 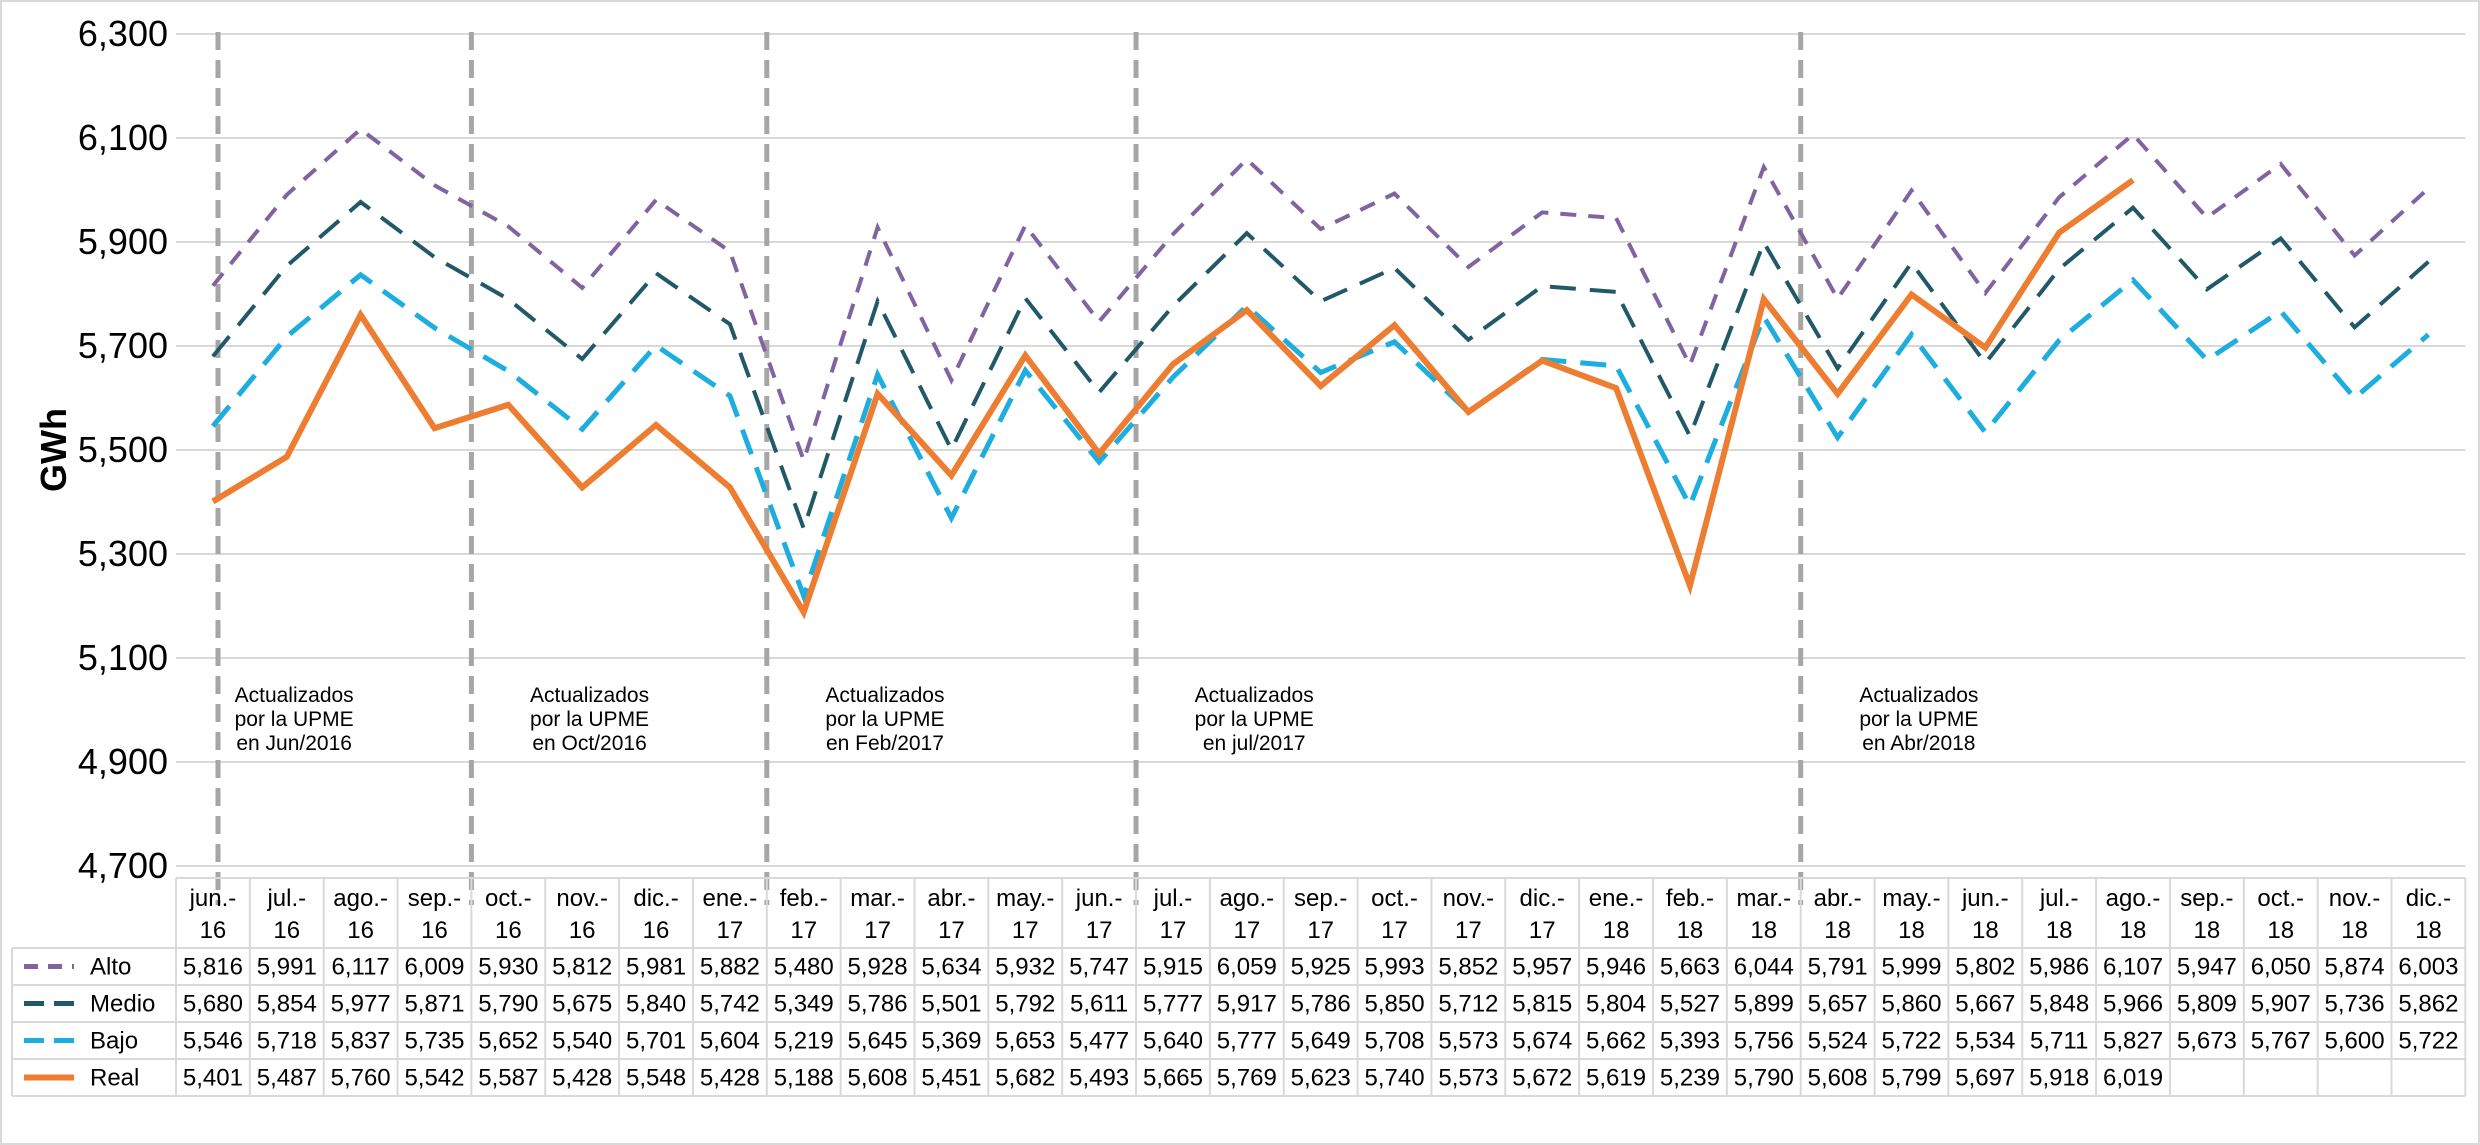 I want to click on data-table-cell: 5,524, so click(x=1838, y=1041).